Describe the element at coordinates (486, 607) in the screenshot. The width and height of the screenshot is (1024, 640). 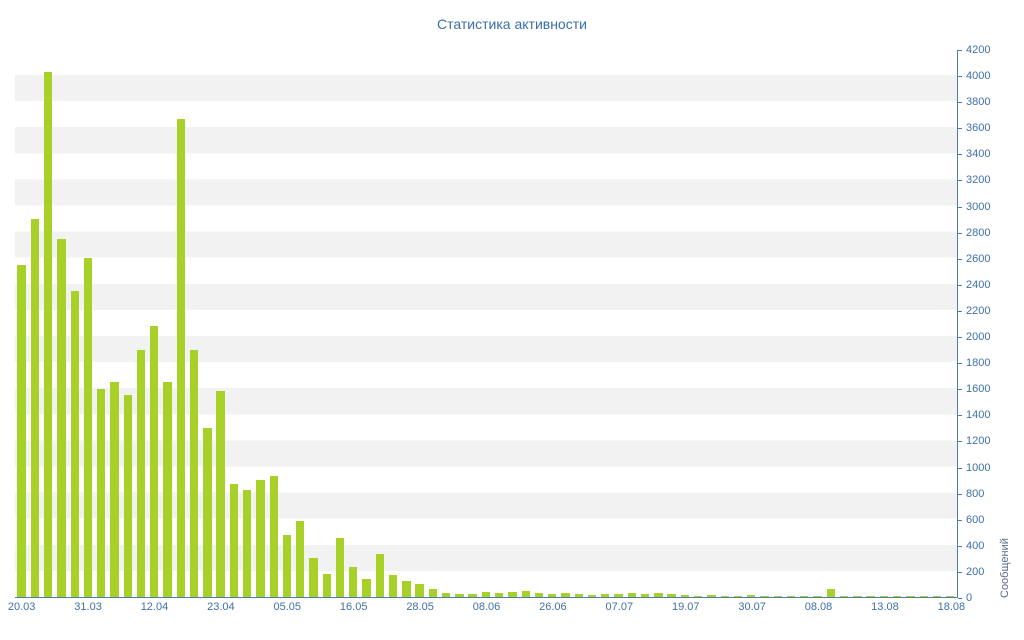
I see `x-axis-tick-label: 08.06` at that location.